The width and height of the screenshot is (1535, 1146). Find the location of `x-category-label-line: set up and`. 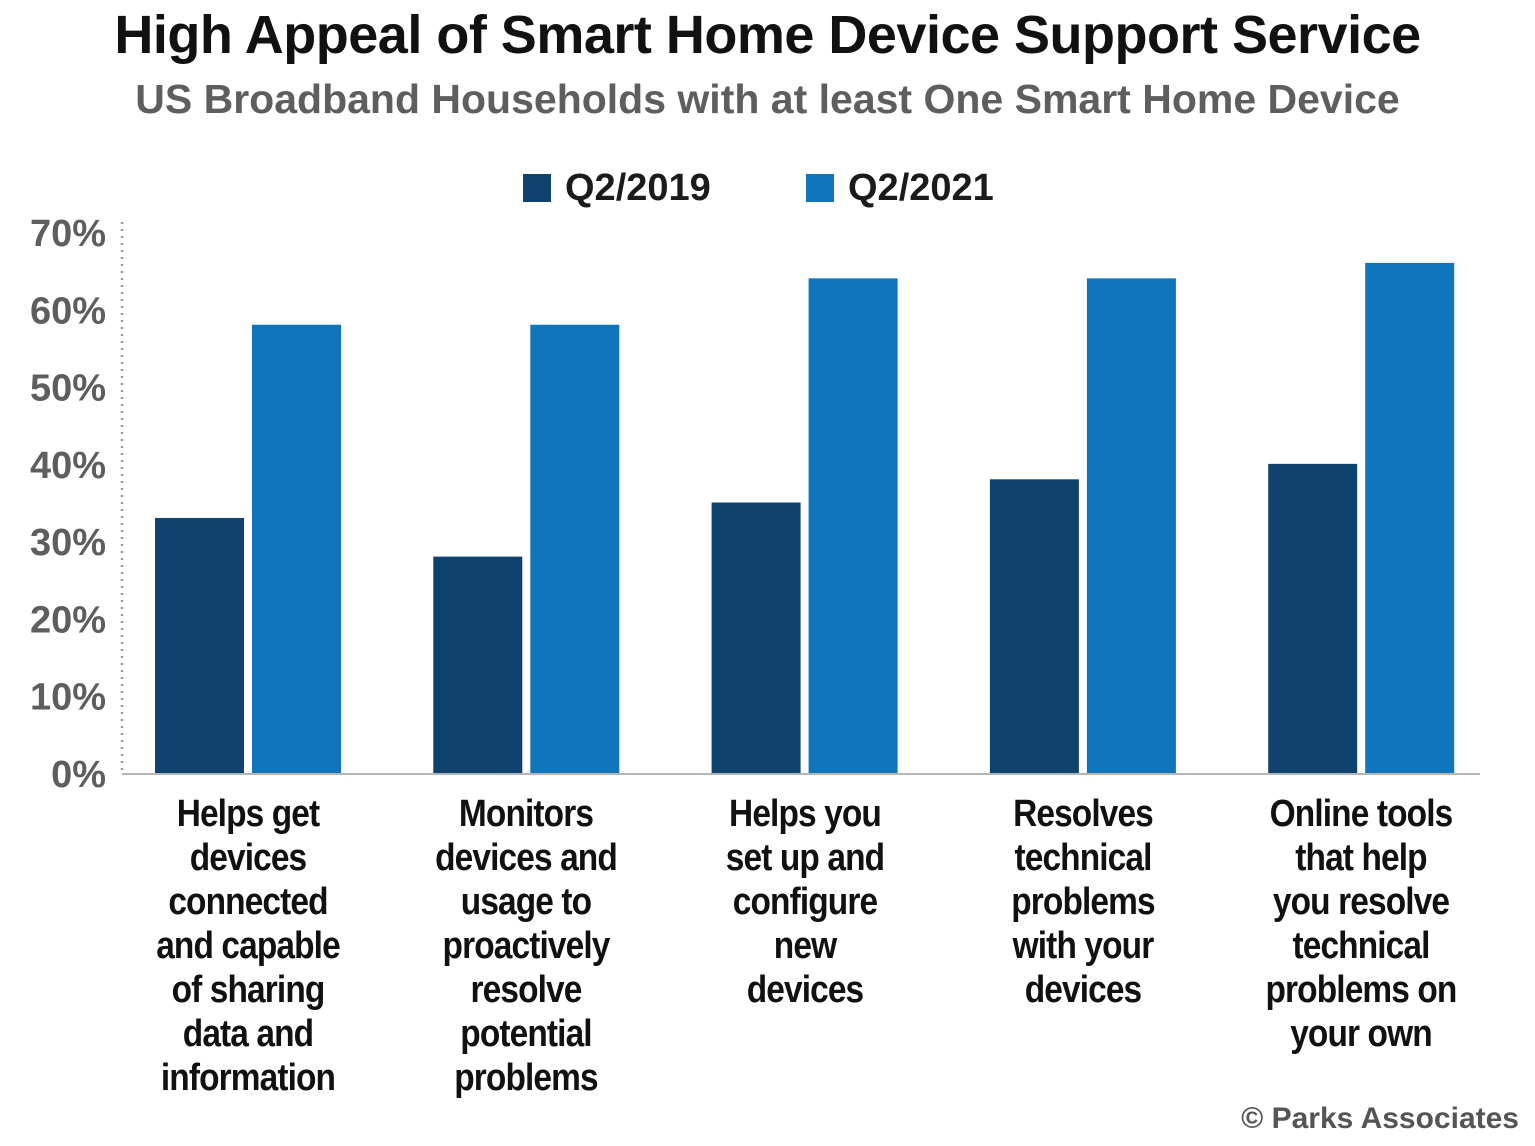

x-category-label-line: set up and is located at coordinates (804, 858).